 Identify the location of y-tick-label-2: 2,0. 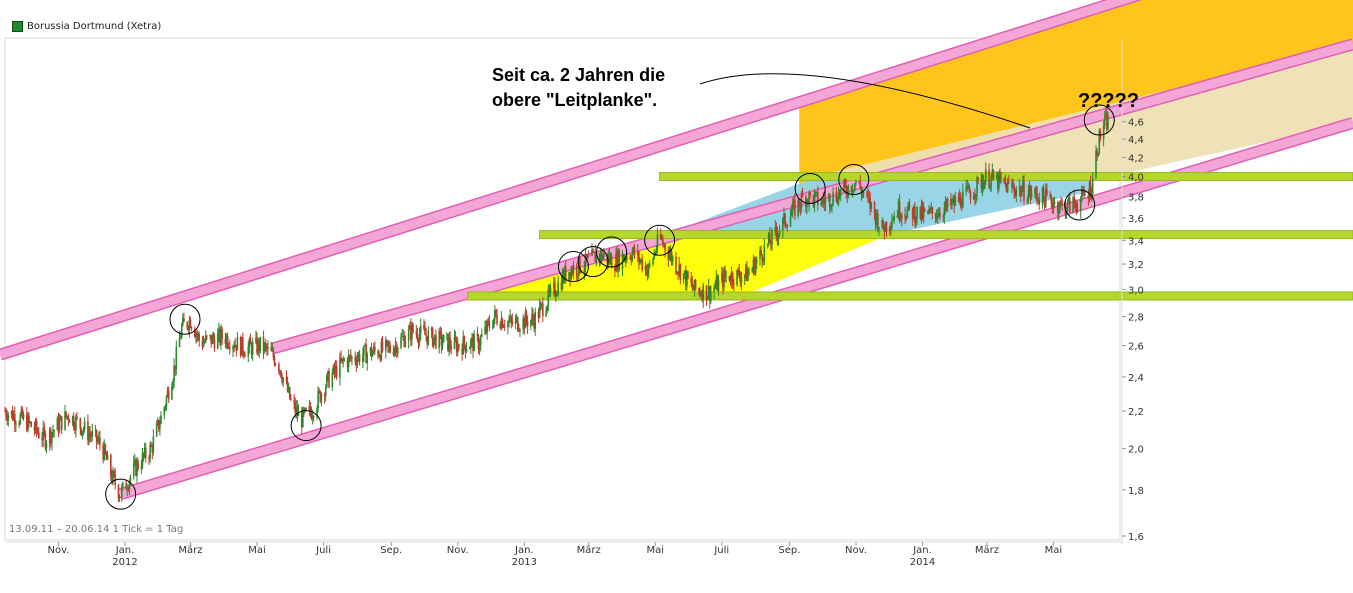
(1136, 449).